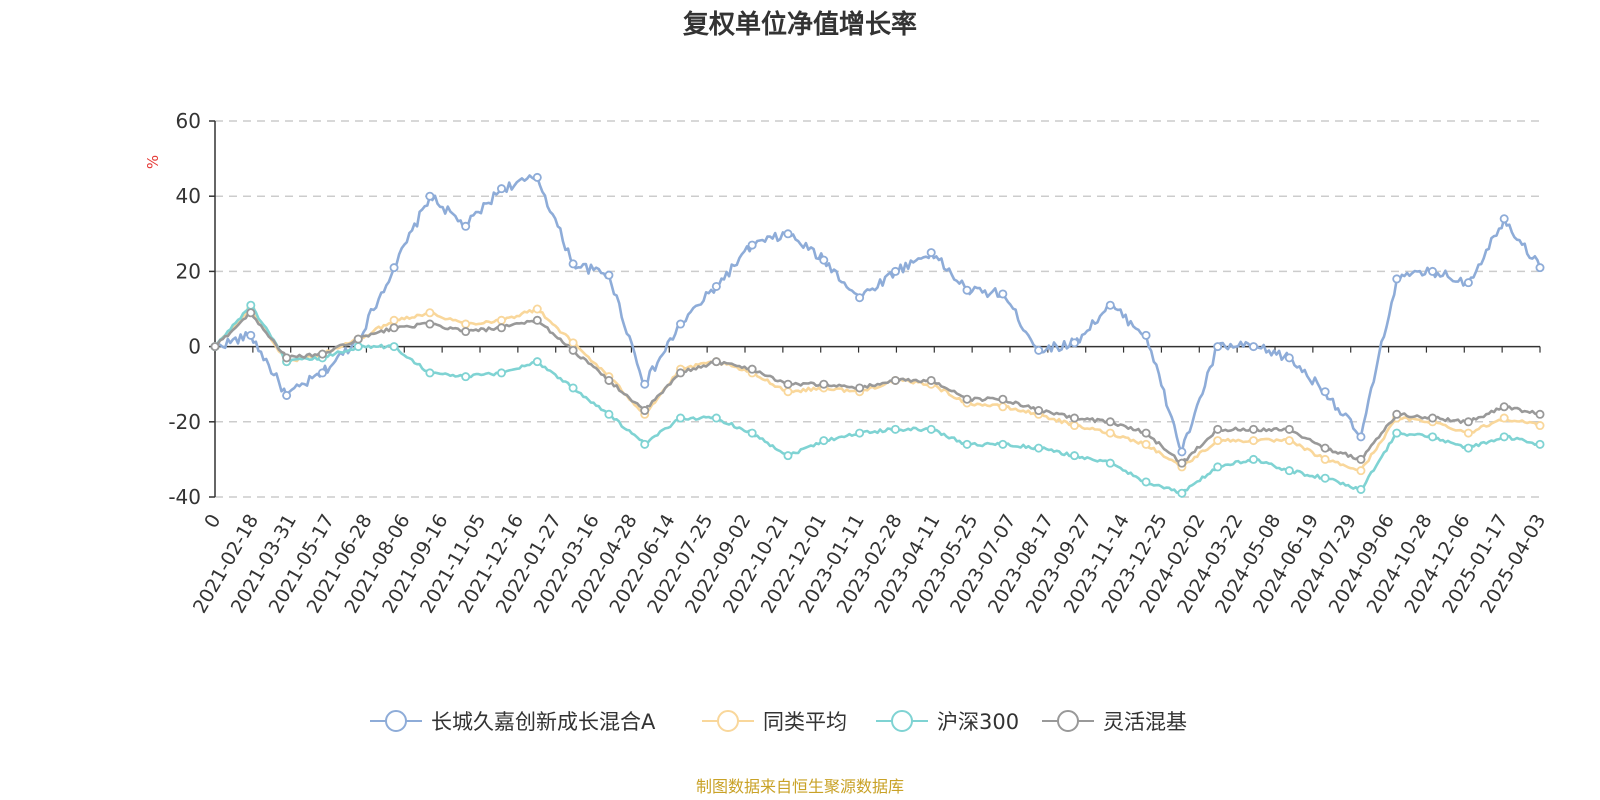 The height and width of the screenshot is (800, 1600). What do you see at coordinates (188, 121) in the screenshot?
I see `y-tick-label: 60` at bounding box center [188, 121].